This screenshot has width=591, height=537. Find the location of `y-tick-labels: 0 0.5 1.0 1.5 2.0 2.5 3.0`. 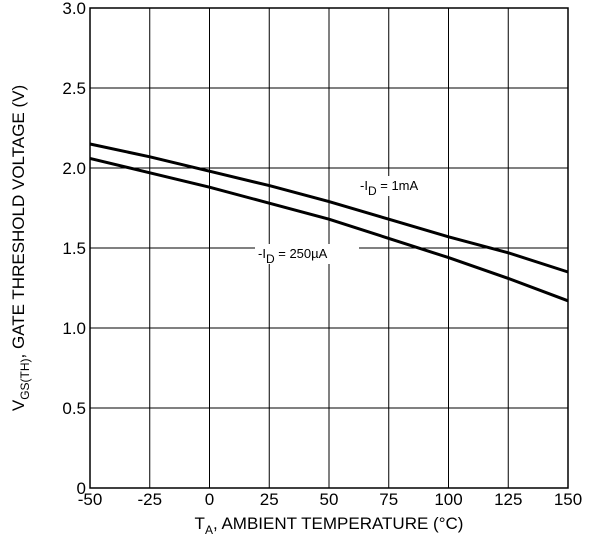

y-tick-labels: 0 0.5 1.0 1.5 2.0 2.5 3.0 is located at coordinates (74, 249).